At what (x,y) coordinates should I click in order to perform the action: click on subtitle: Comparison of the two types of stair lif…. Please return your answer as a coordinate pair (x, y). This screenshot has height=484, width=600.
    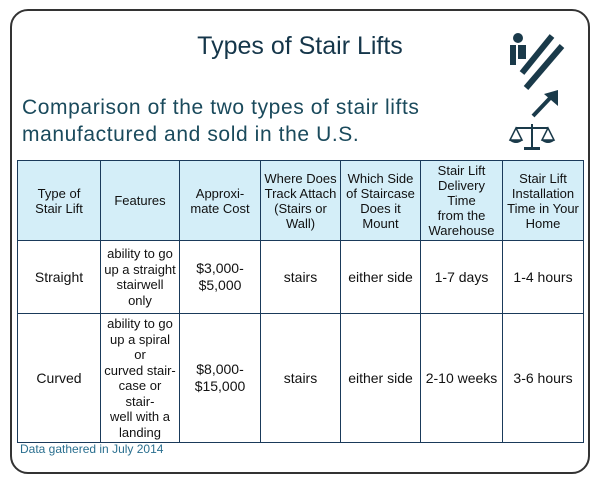
    Looking at the image, I should click on (221, 121).